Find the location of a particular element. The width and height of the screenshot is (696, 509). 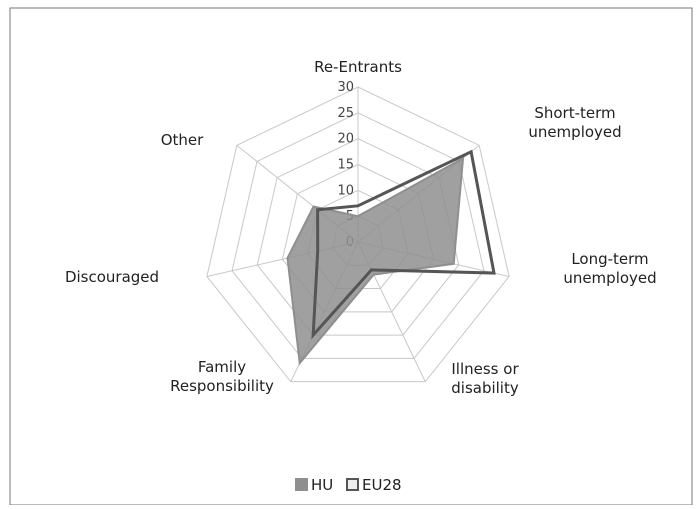

legend-label: EU28 is located at coordinates (382, 485).